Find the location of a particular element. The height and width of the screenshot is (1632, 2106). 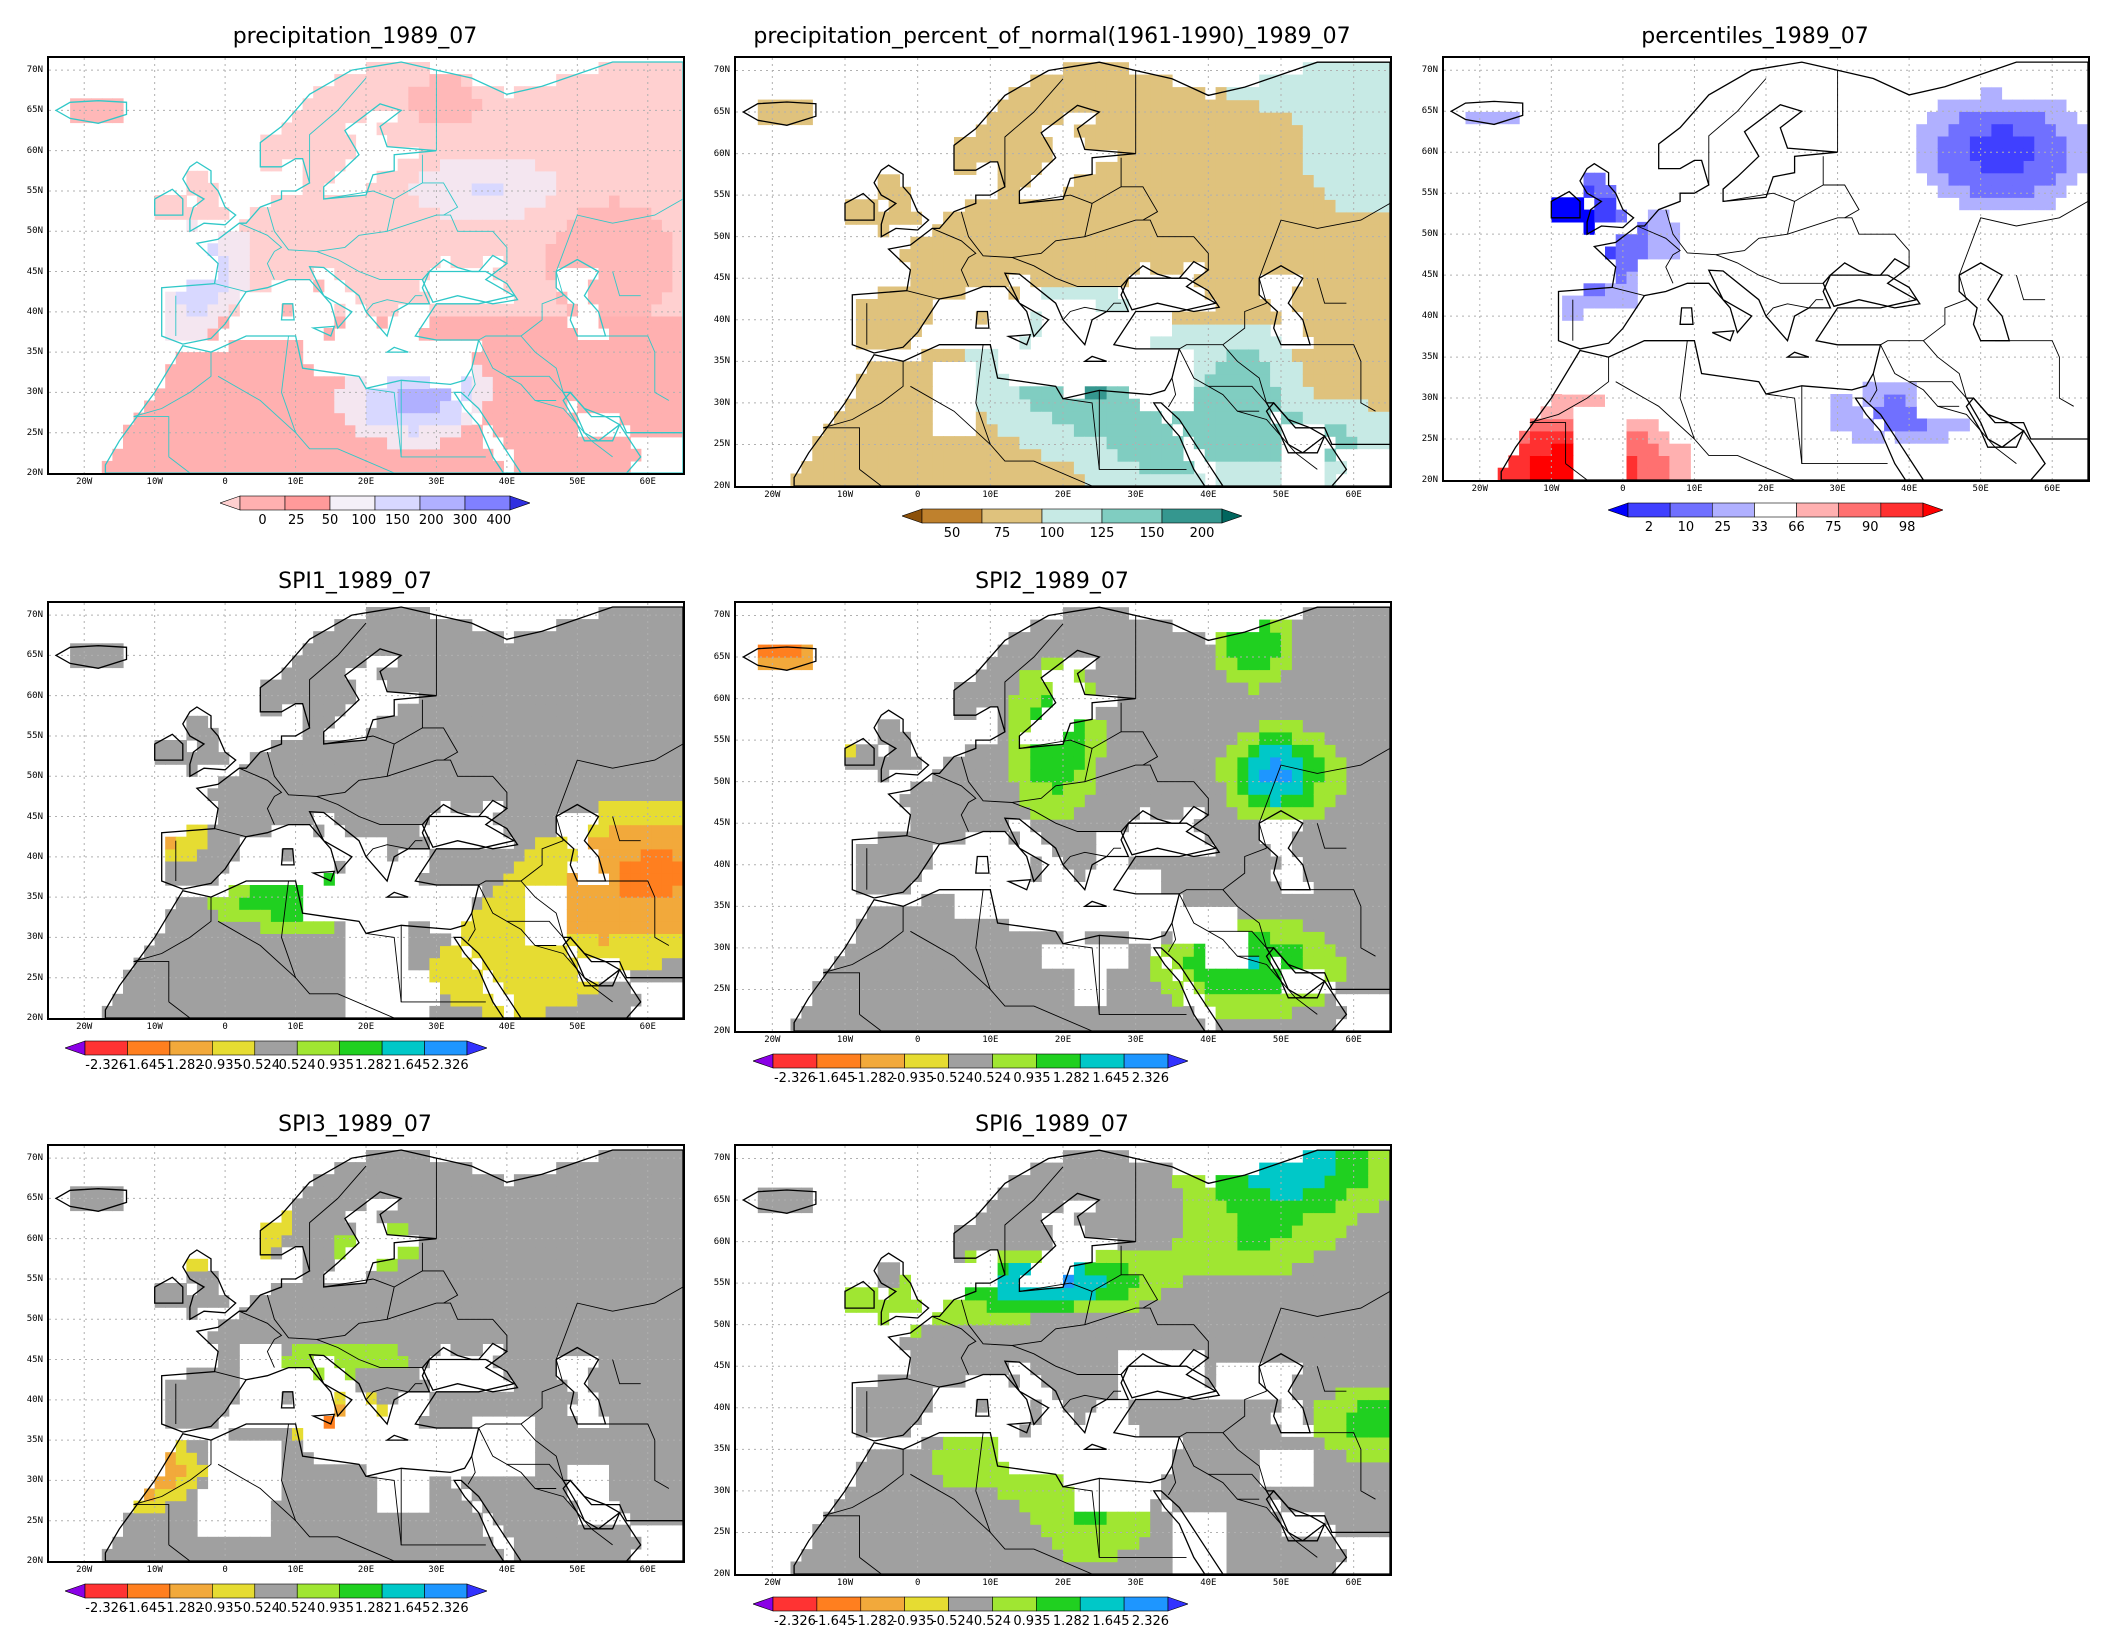

colorbar-tick-label: 150 is located at coordinates (397, 520).